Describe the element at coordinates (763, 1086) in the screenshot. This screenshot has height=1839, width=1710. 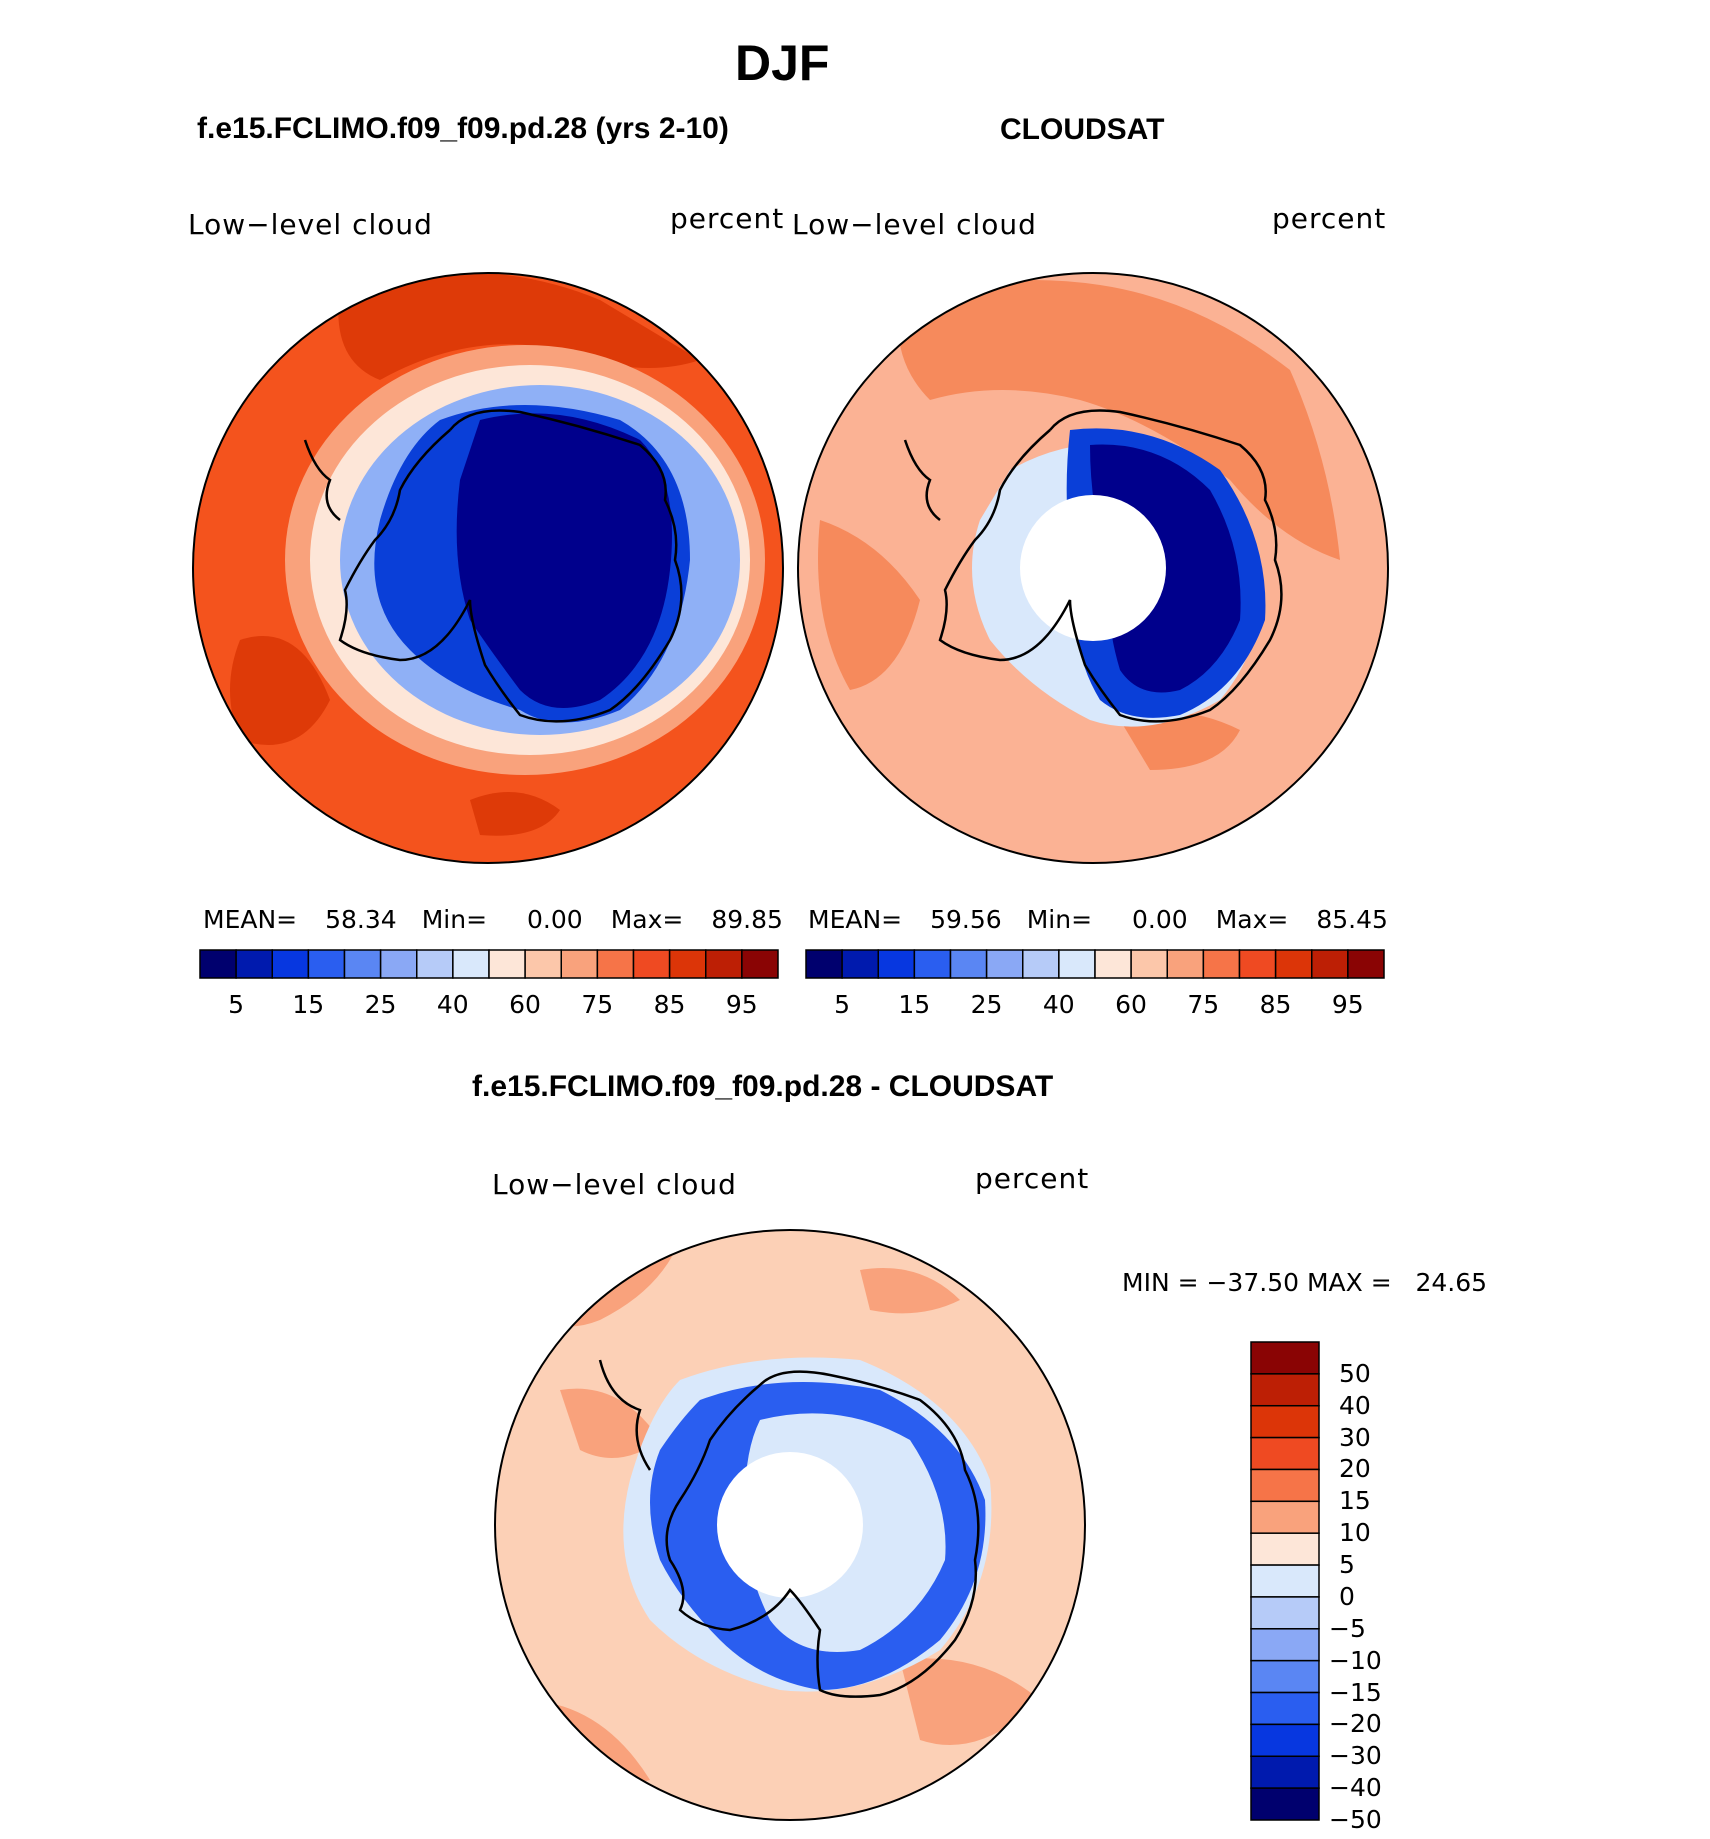
I see `difference-panel-heading: f.e15.FCLIMO.f09_f09.pd.28 - CLOUDSAT` at that location.